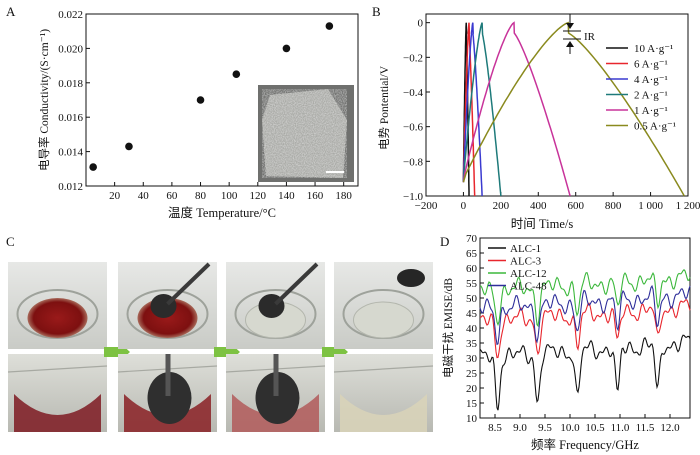  I want to click on x-axis-d-tick-label: 11.5, so click(645, 428).